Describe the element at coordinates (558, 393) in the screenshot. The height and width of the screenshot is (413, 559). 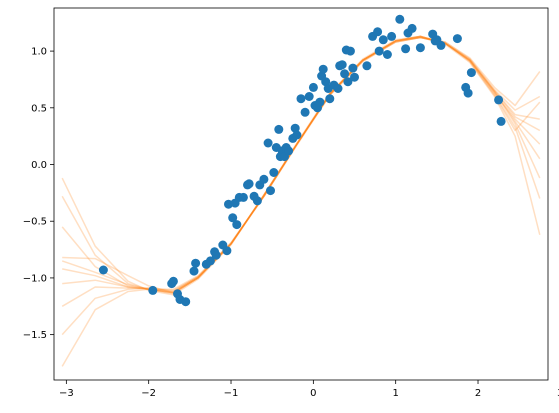
I see `x-tick-label: 3` at that location.